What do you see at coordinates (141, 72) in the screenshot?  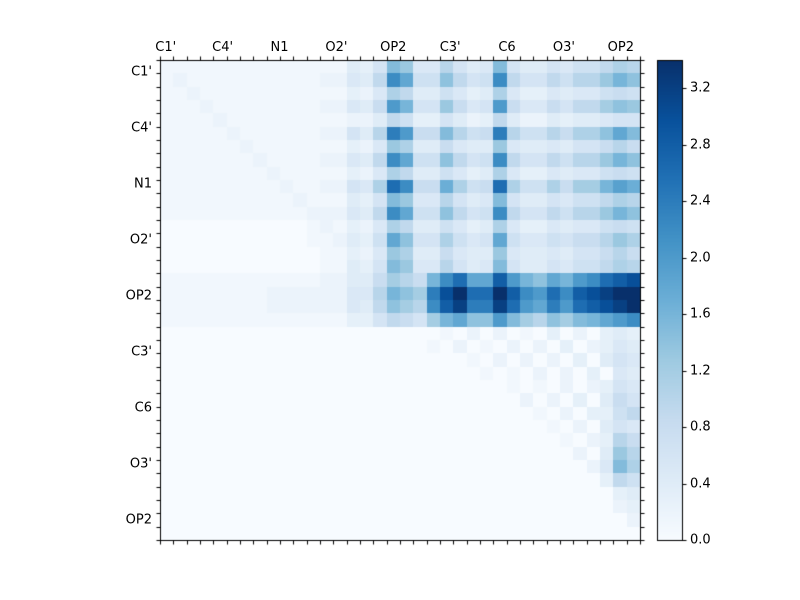 I see `y-tick-label: C1'` at bounding box center [141, 72].